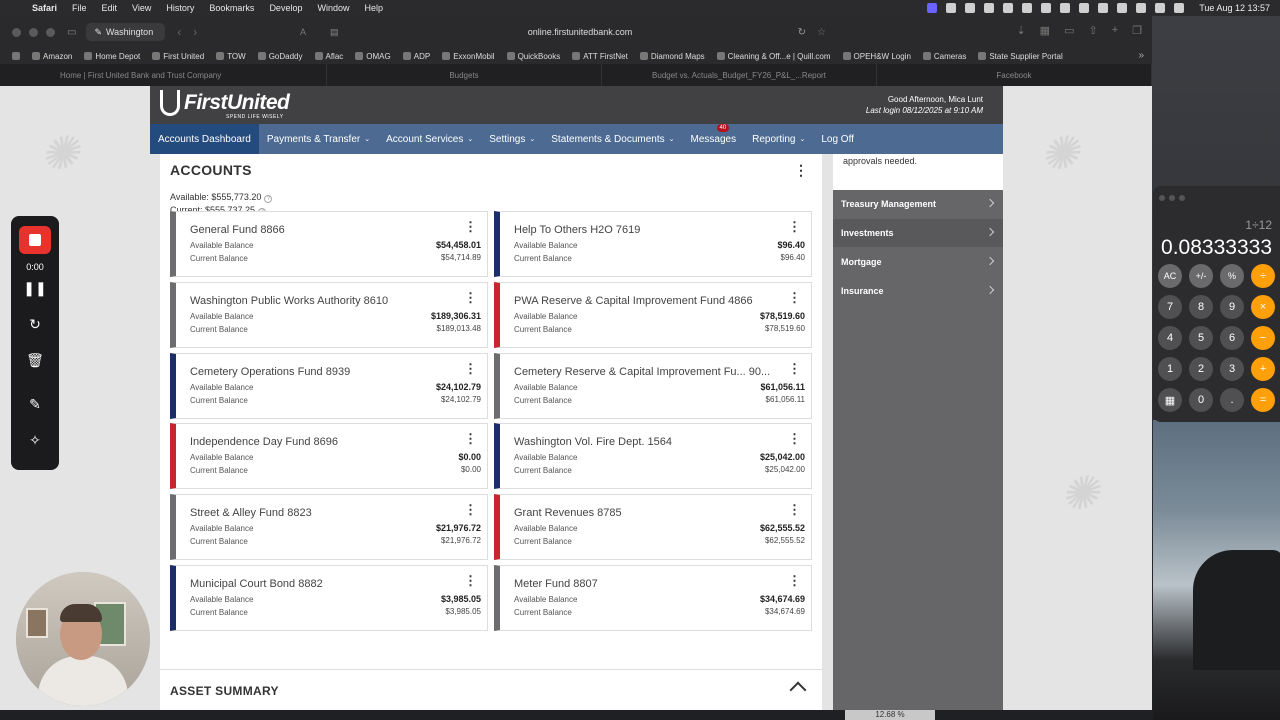 This screenshot has height=720, width=1280. What do you see at coordinates (52, 56) in the screenshot?
I see `favorite-item: Amazon` at bounding box center [52, 56].